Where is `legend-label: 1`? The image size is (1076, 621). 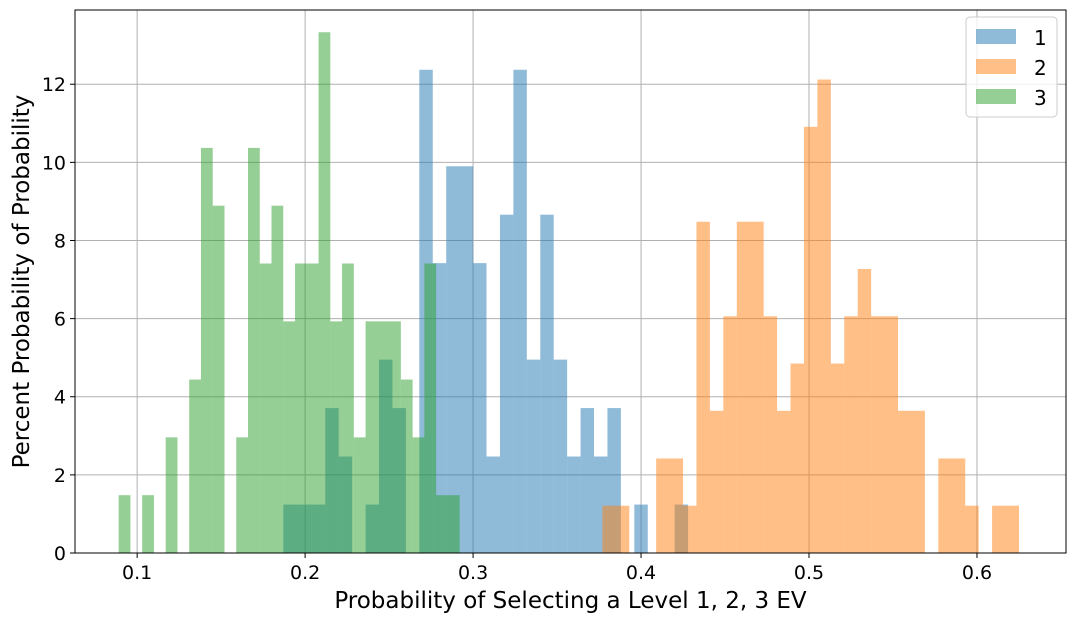
legend-label: 1 is located at coordinates (1040, 38).